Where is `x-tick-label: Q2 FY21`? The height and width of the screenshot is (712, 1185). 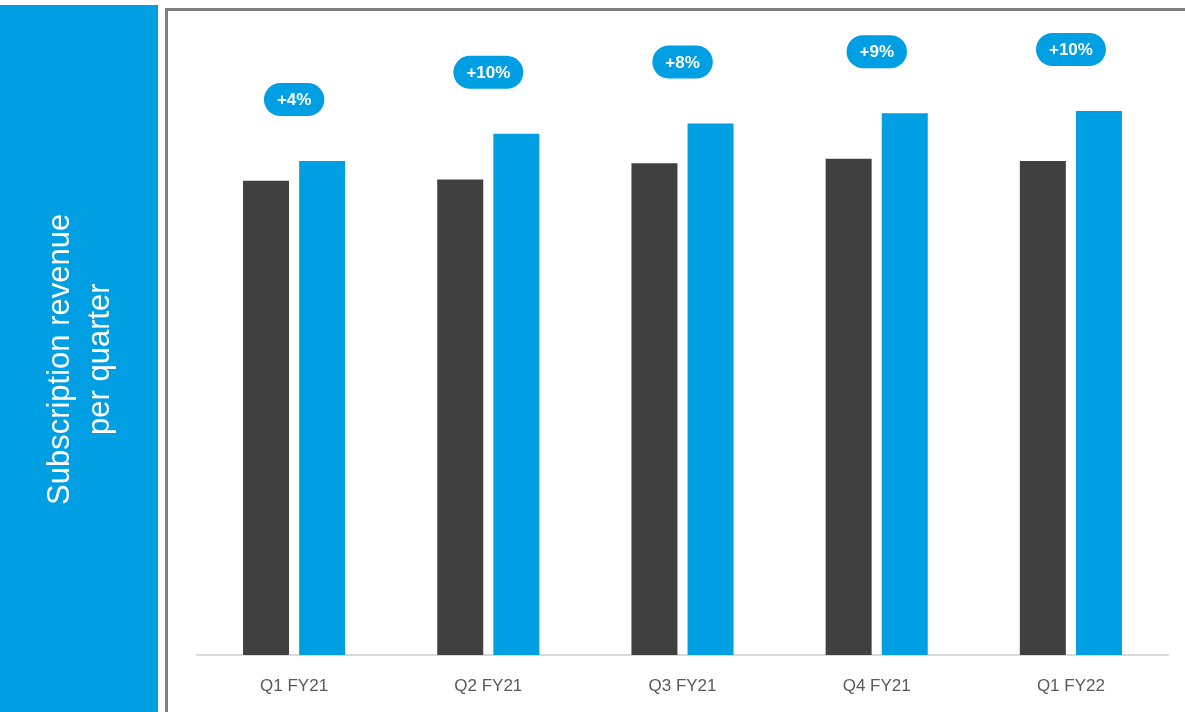
x-tick-label: Q2 FY21 is located at coordinates (488, 685).